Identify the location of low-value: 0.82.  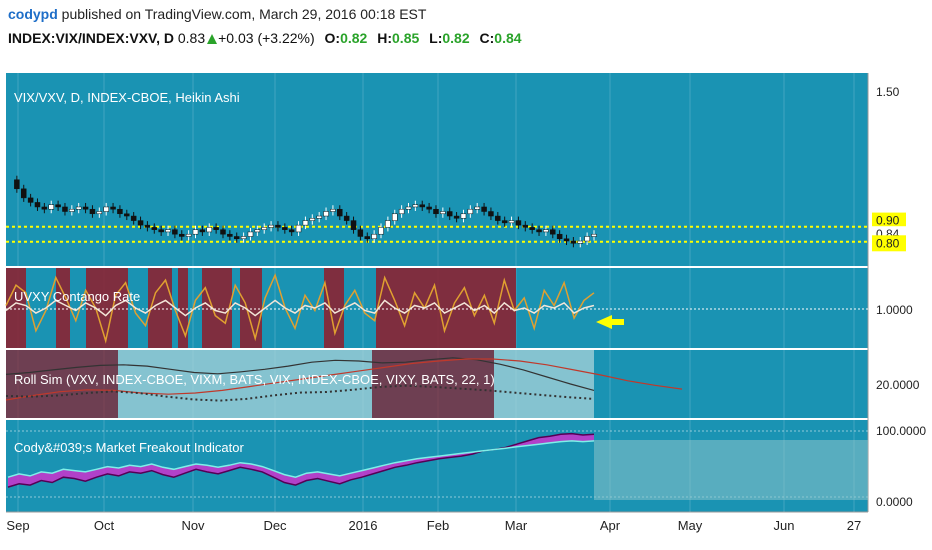
(456, 38).